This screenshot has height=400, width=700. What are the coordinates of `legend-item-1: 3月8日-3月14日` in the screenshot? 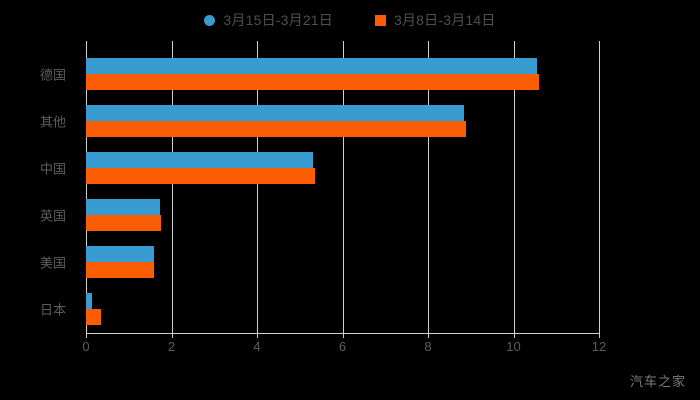 It's located at (435, 20).